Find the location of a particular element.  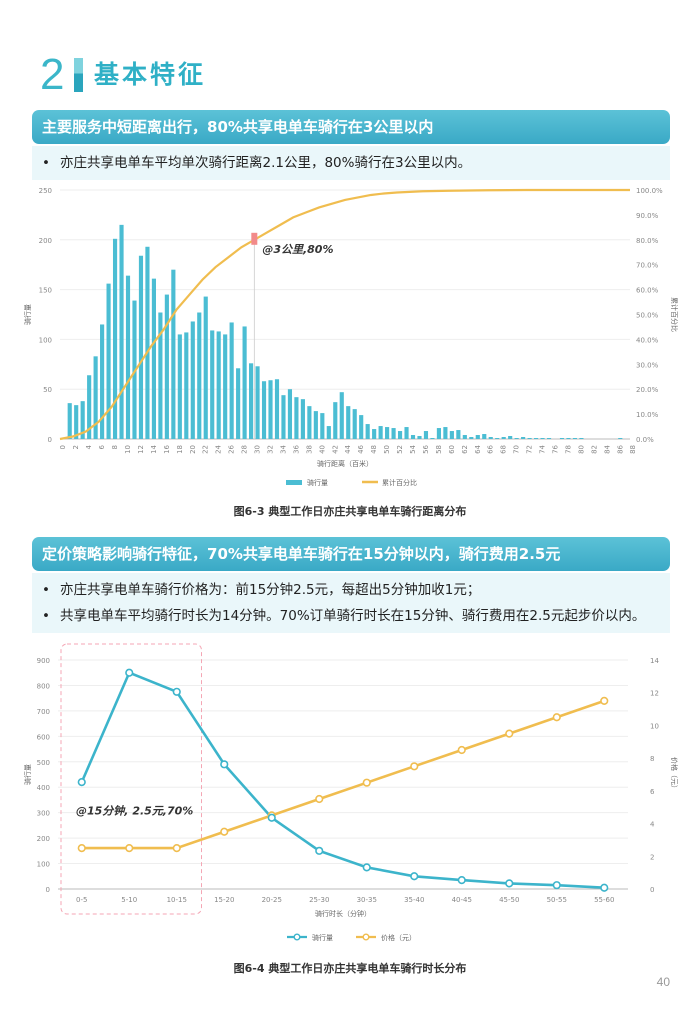

y-right-tick-label: 0.0% is located at coordinates (645, 440).